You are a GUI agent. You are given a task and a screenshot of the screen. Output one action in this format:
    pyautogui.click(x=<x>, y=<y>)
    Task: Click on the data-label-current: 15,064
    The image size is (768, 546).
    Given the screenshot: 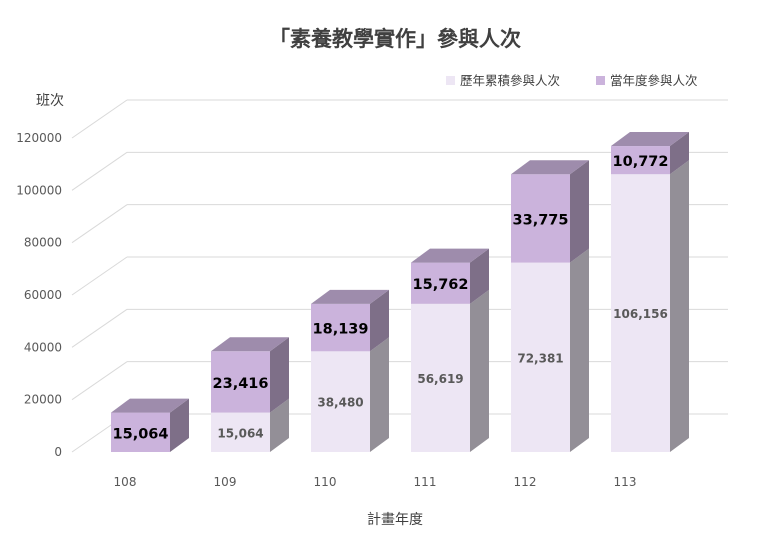 What is the action you would take?
    pyautogui.click(x=141, y=434)
    